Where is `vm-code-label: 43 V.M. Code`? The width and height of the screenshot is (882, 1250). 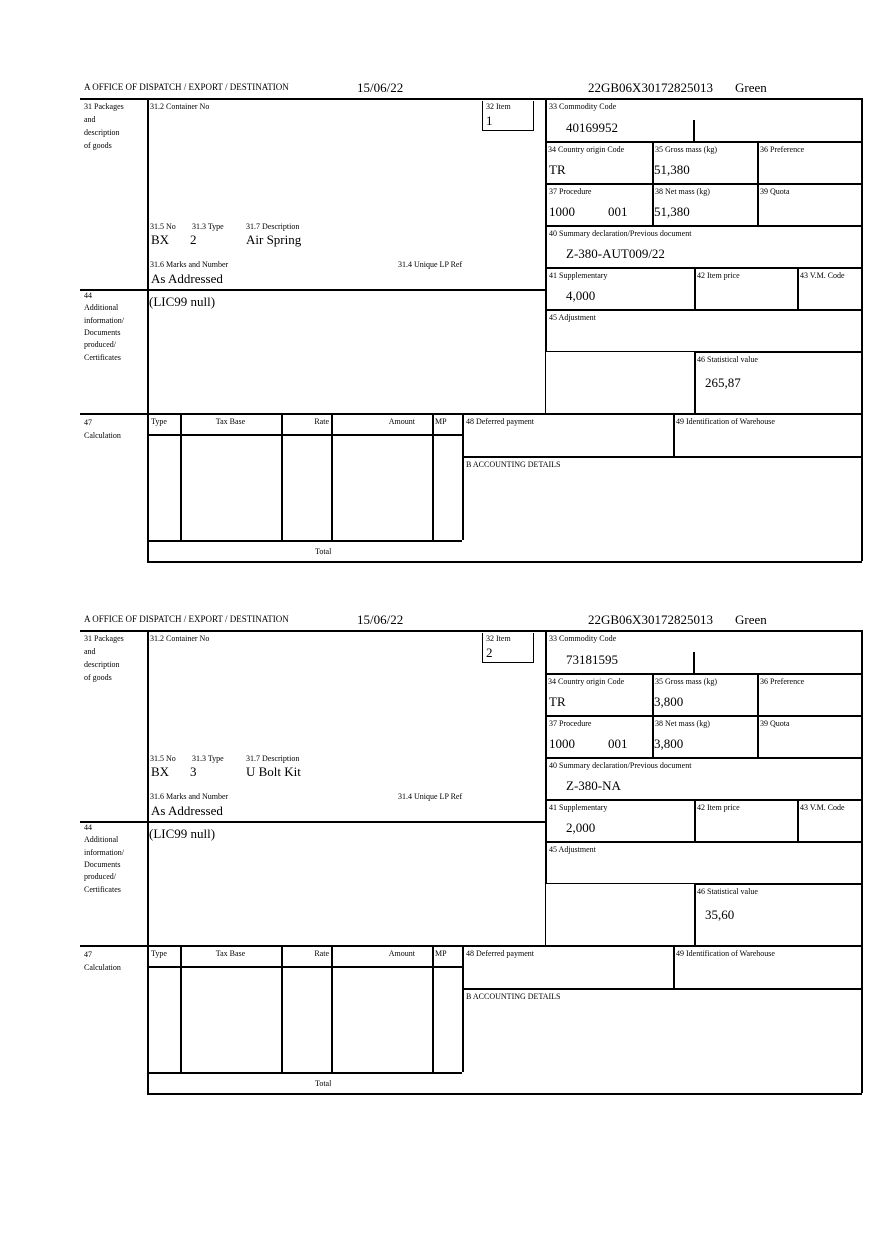
vm-code-label: 43 V.M. Code is located at coordinates (822, 807).